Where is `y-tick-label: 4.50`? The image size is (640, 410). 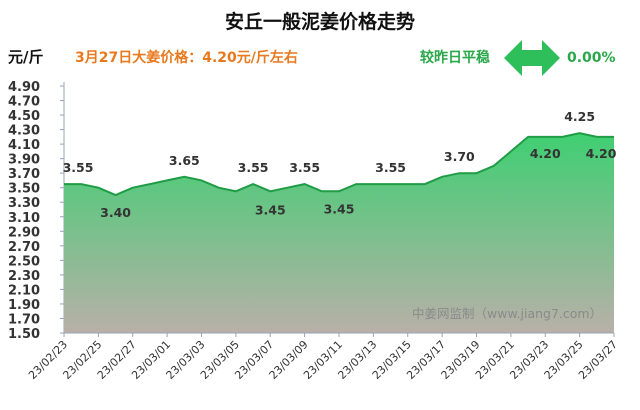
y-tick-label: 4.50 is located at coordinates (24, 116).